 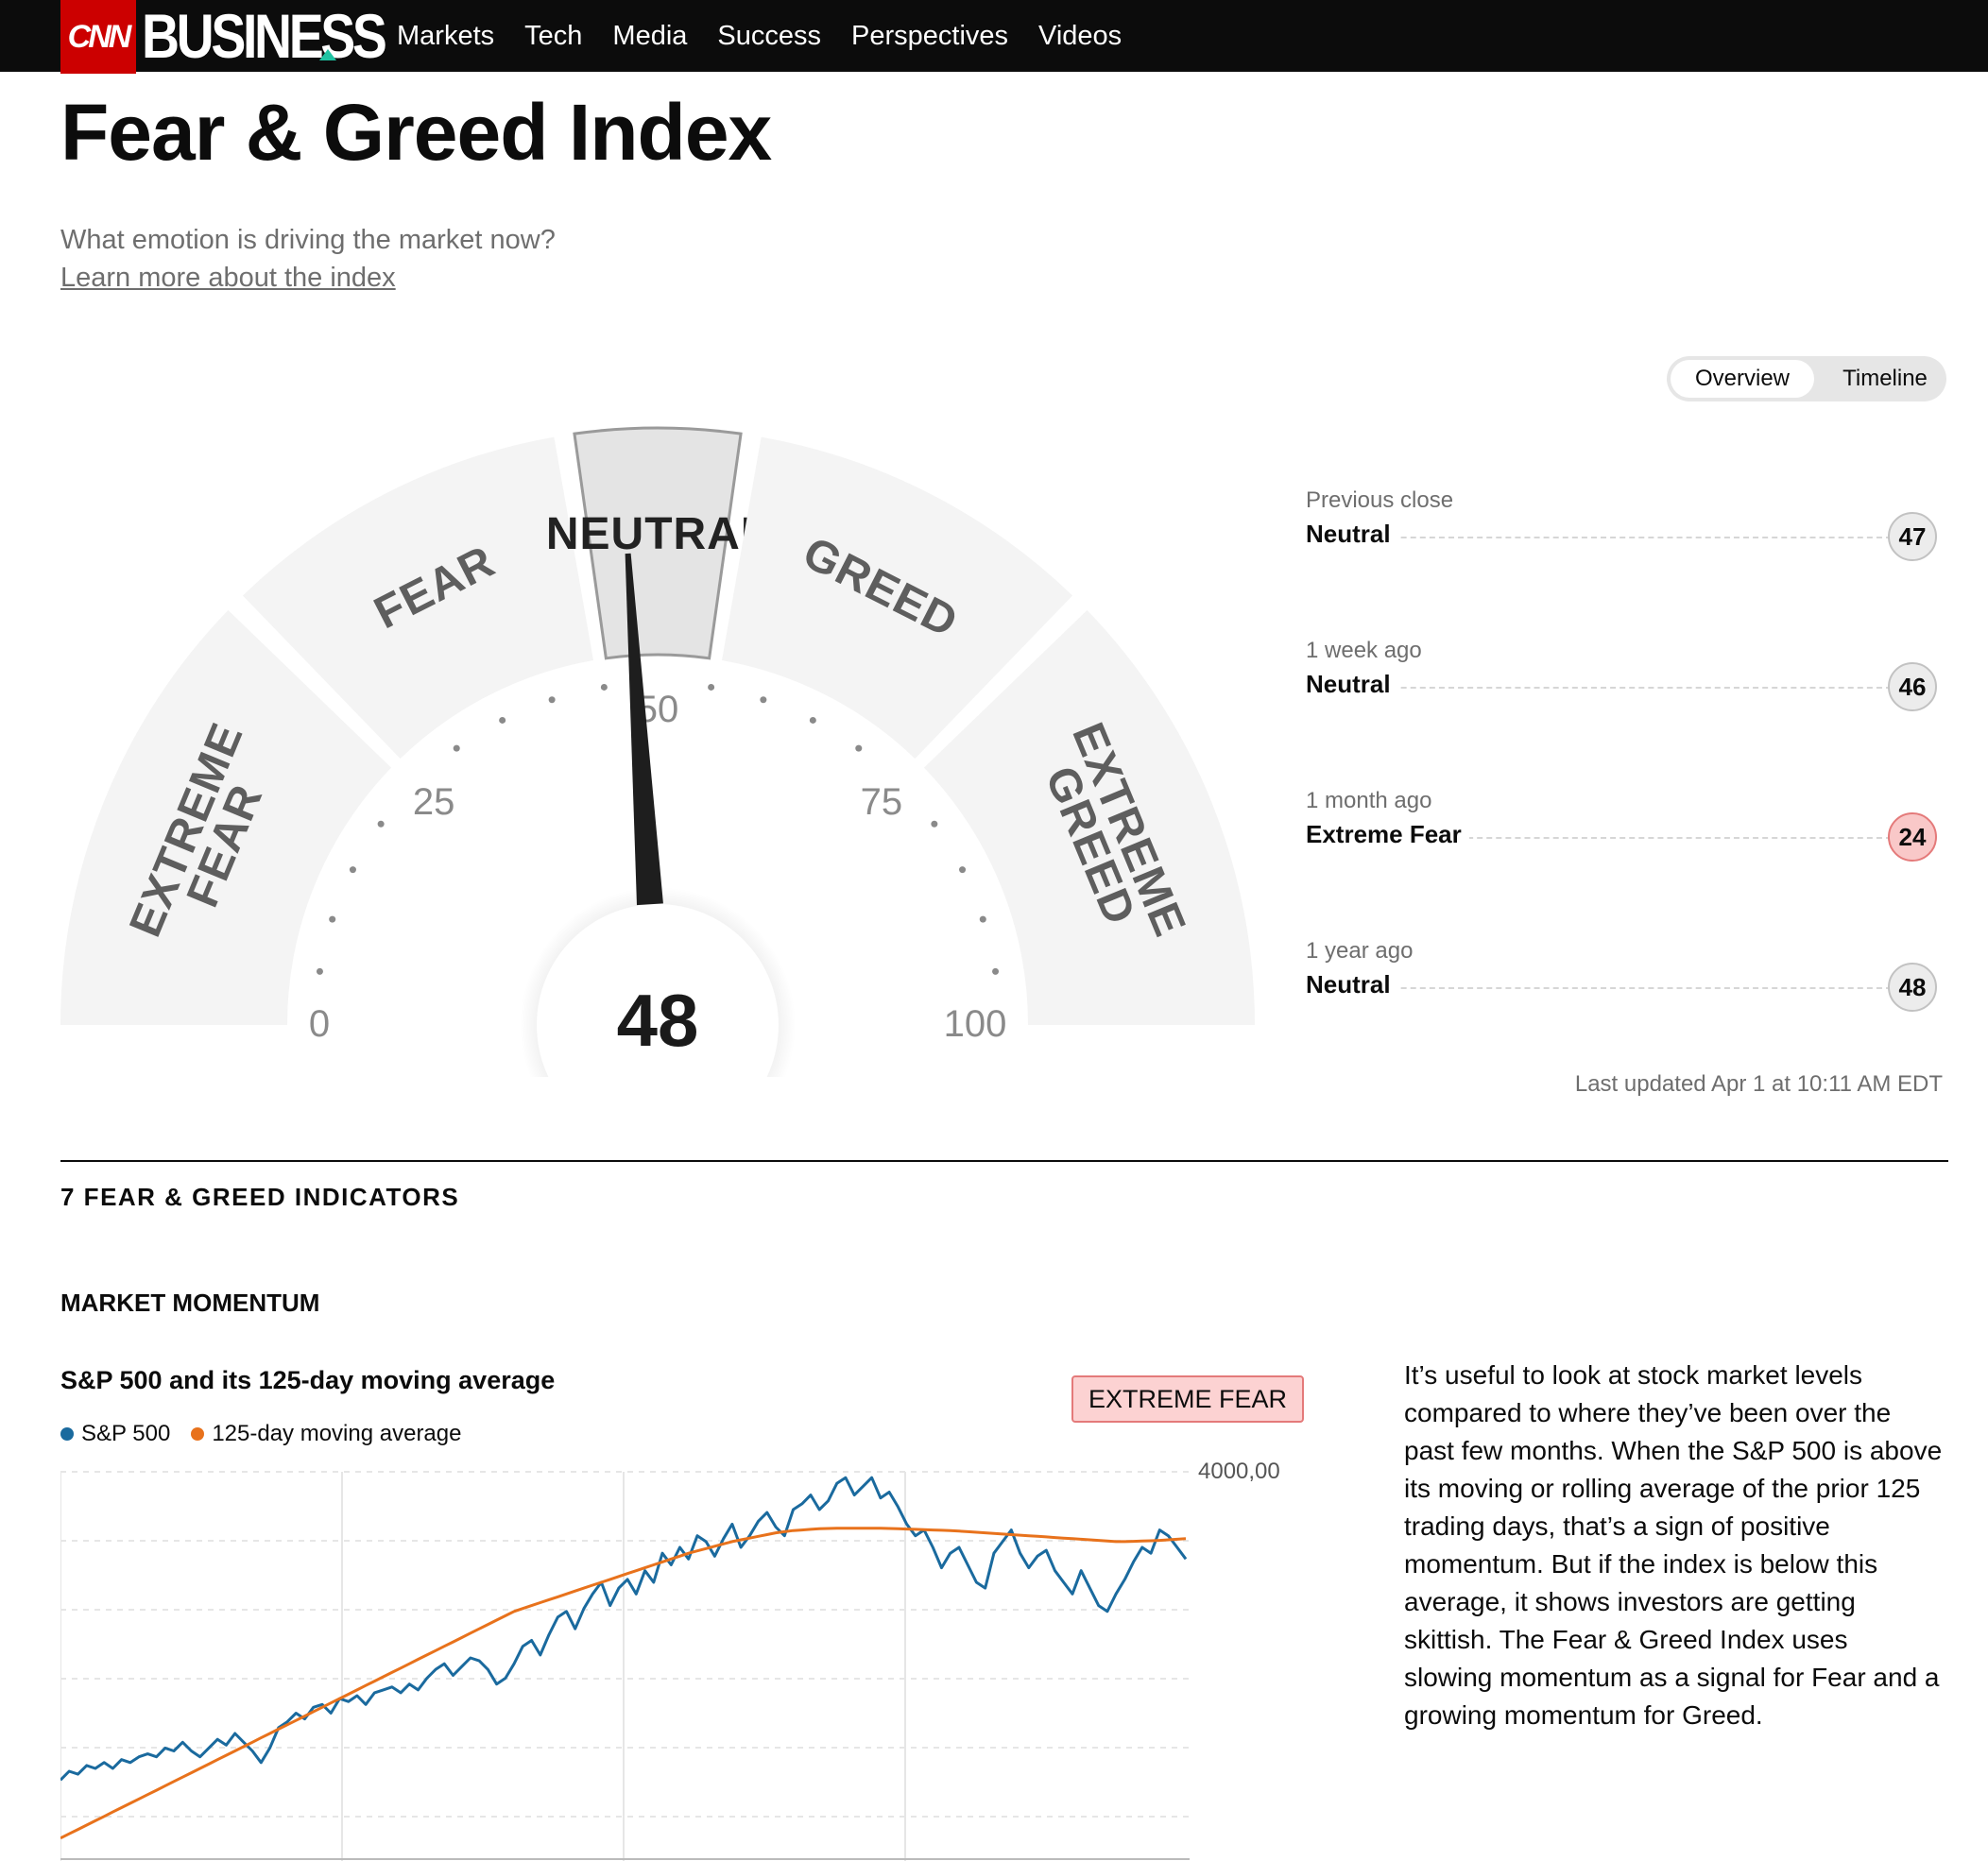 I want to click on history-row: Previous close Neutral 47, so click(x=1627, y=529).